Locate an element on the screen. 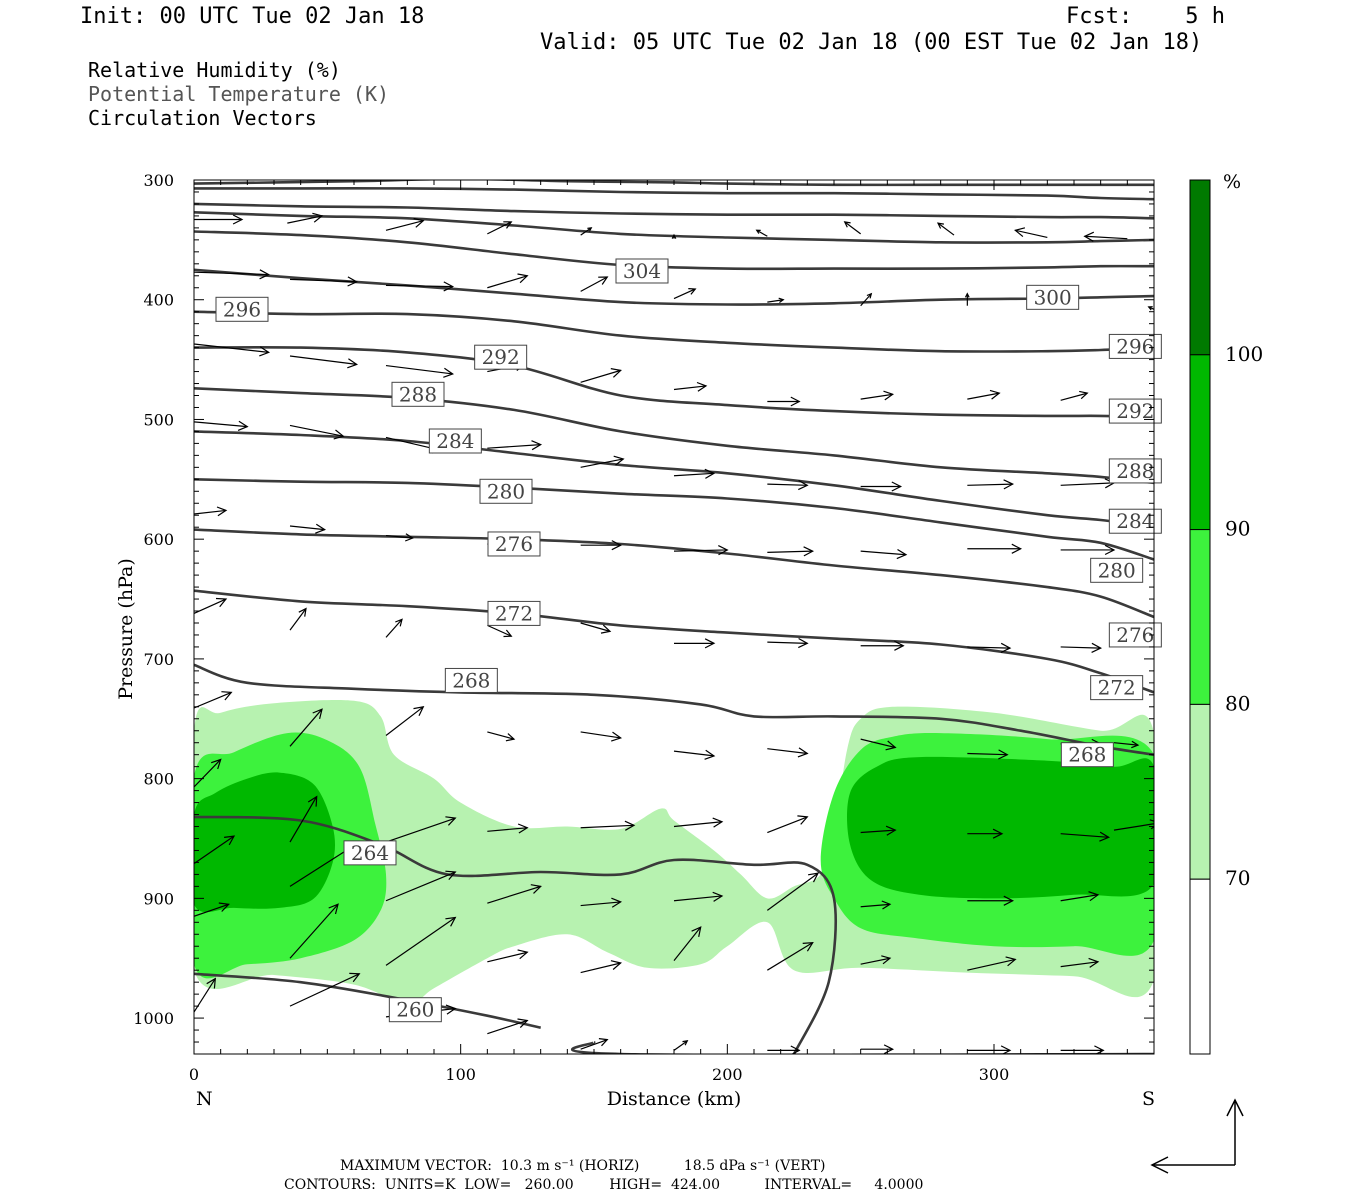 This screenshot has height=1200, width=1350. contour-label-260-19: 260 is located at coordinates (415, 1010).